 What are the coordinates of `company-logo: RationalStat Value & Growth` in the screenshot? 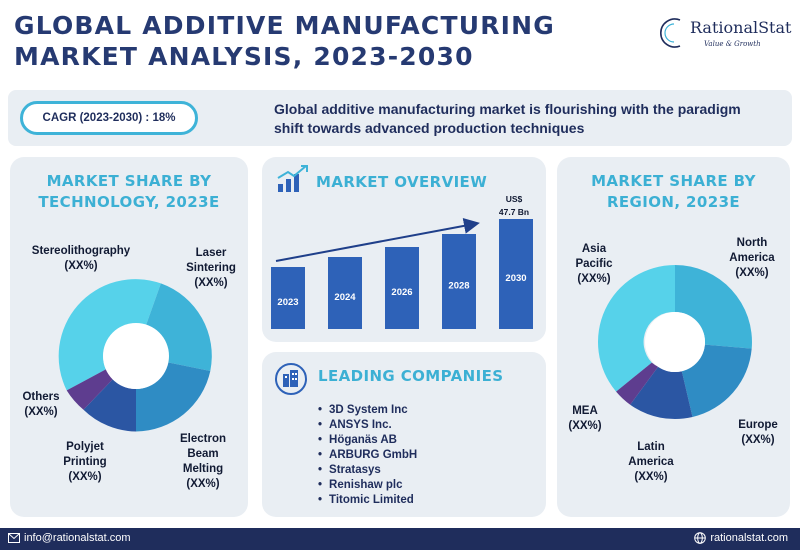 It's located at (726, 34).